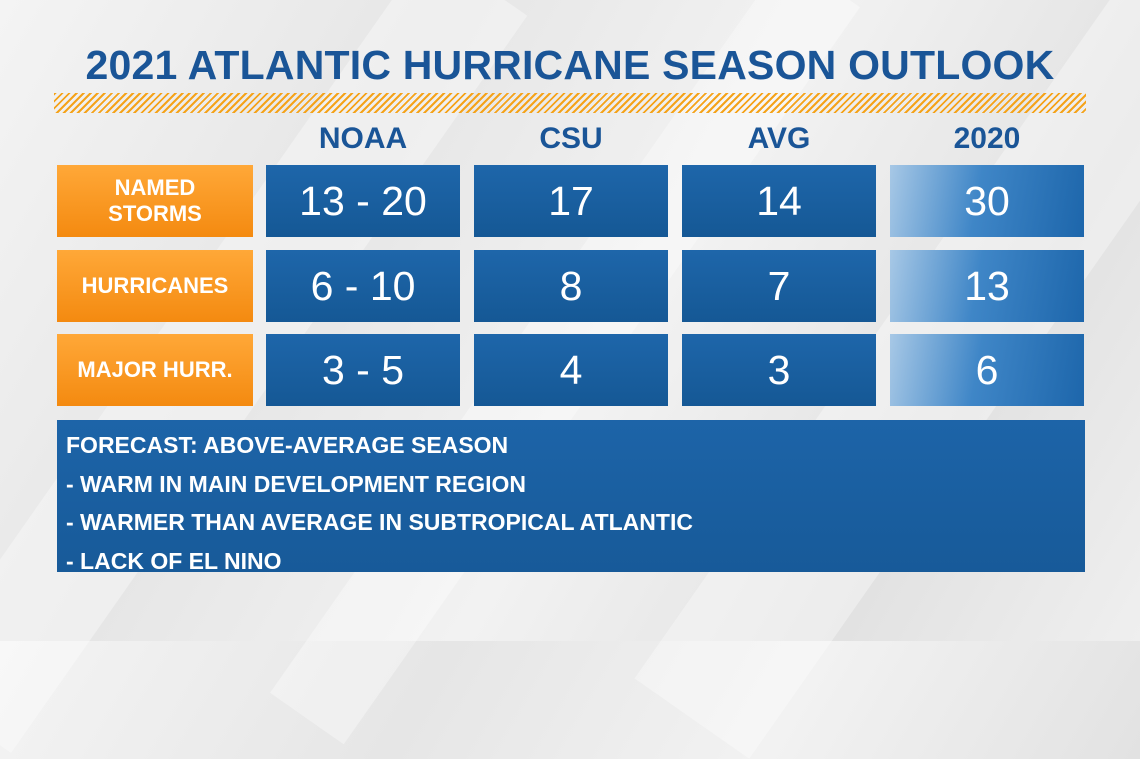 The height and width of the screenshot is (759, 1140). Describe the element at coordinates (779, 286) in the screenshot. I see `cell-hurricanes-avg: 7` at that location.